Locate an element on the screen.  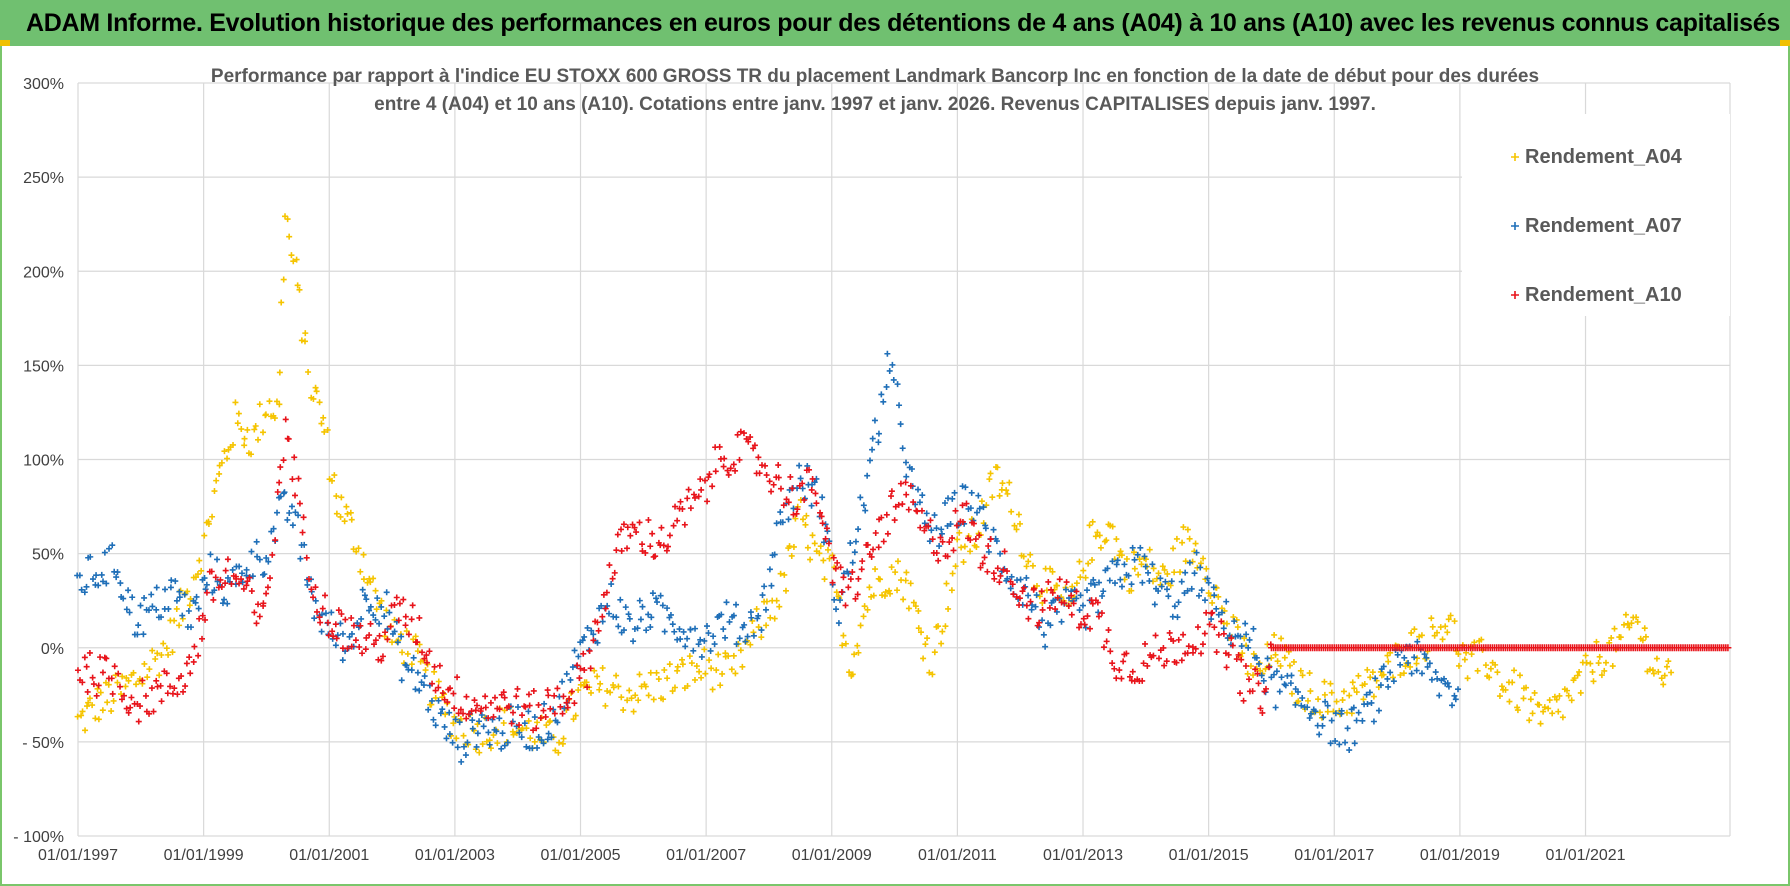
x-tick-label: 01/01/2009 is located at coordinates (832, 855).